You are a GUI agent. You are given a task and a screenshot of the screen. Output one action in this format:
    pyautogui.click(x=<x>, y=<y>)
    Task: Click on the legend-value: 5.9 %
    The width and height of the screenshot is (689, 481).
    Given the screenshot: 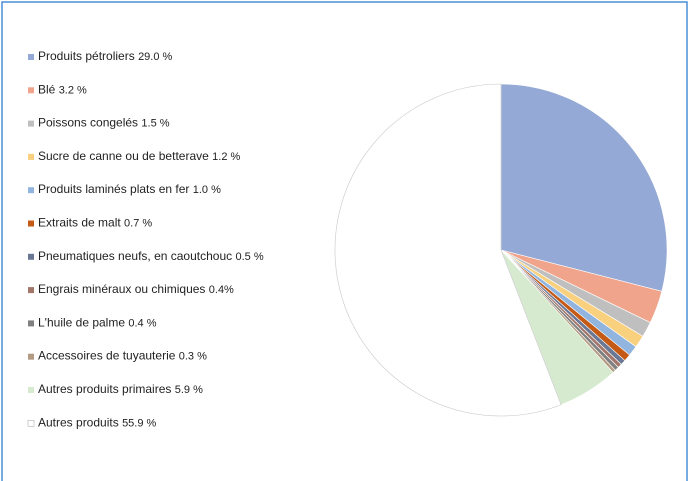 What is the action you would take?
    pyautogui.click(x=189, y=390)
    